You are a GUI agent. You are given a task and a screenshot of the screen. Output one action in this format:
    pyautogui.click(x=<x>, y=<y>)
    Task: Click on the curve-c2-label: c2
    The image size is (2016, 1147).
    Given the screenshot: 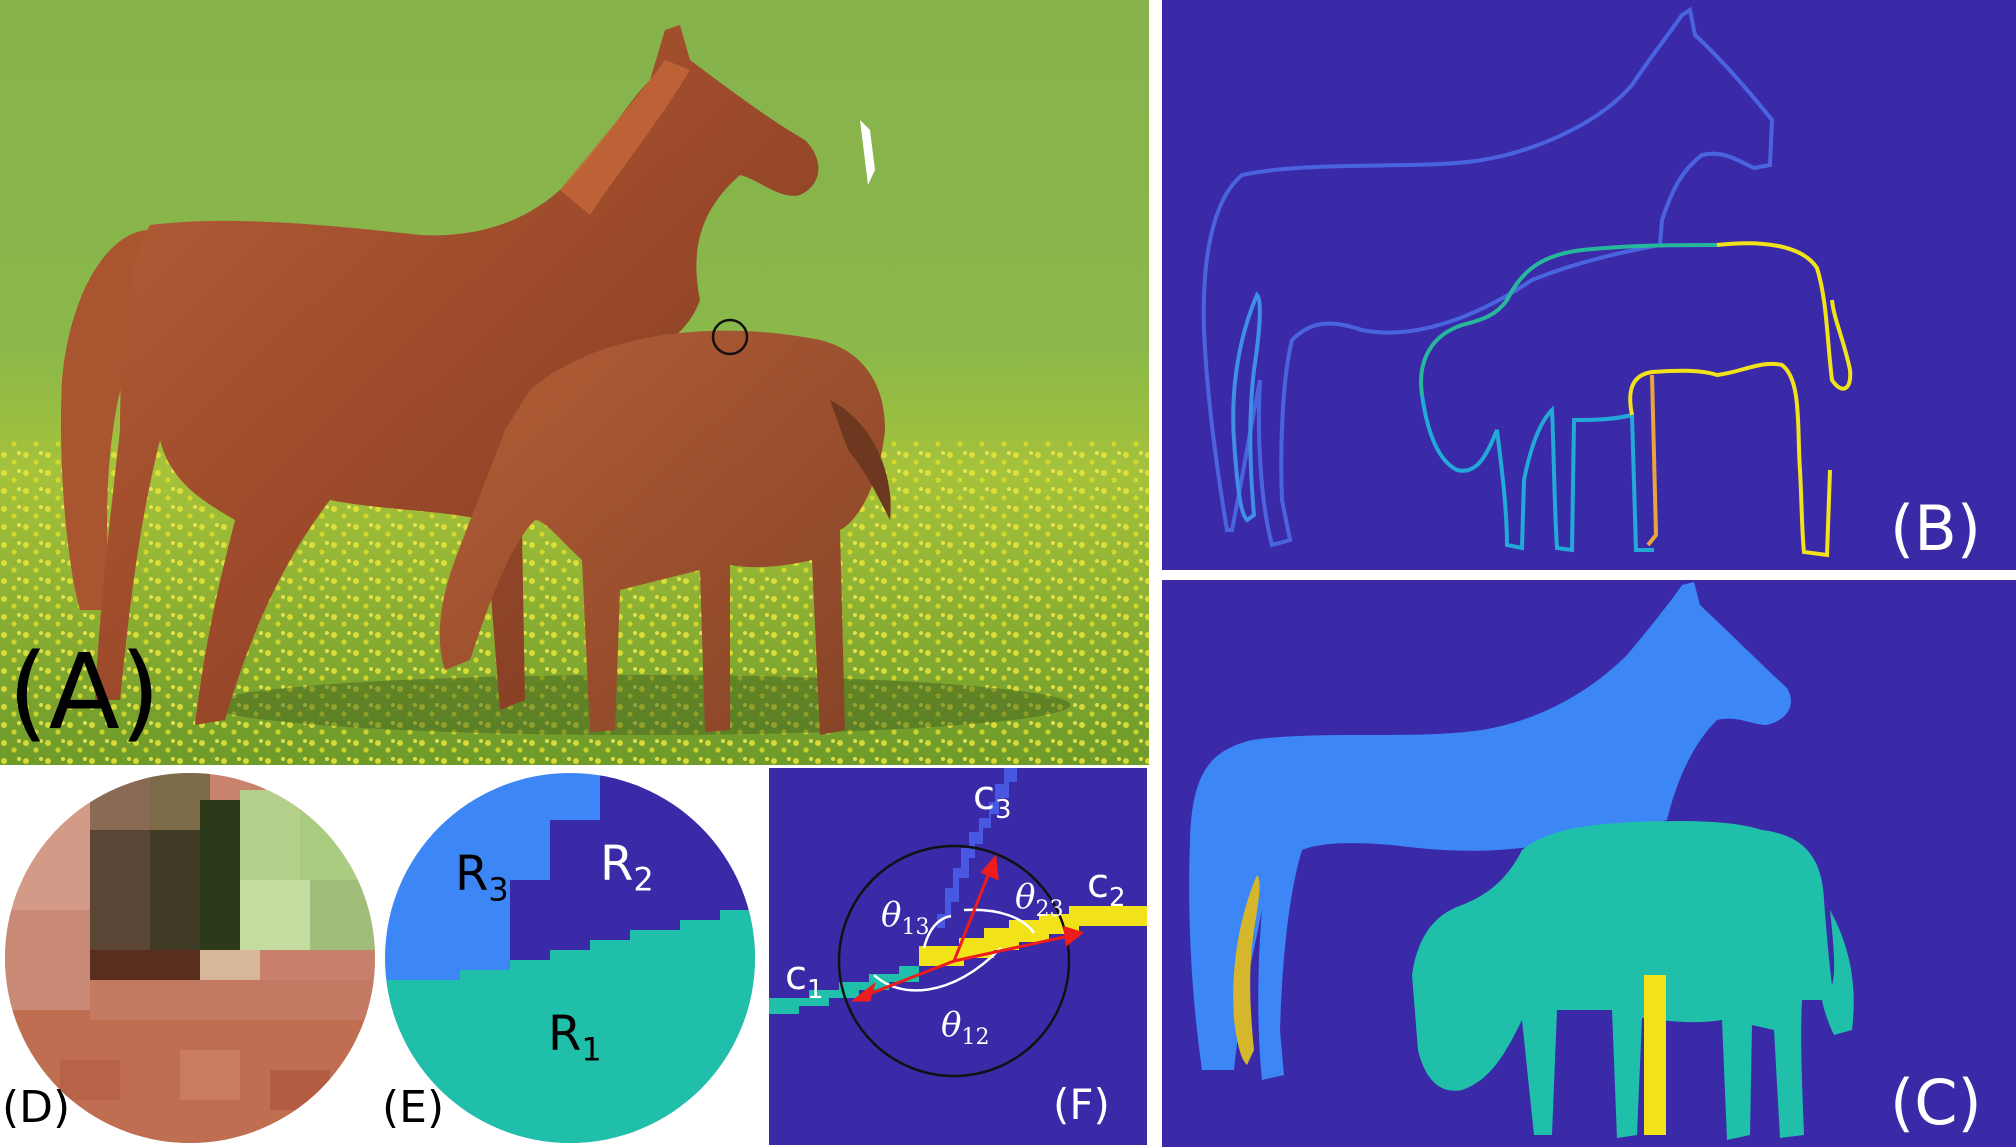 What is the action you would take?
    pyautogui.click(x=1106, y=887)
    